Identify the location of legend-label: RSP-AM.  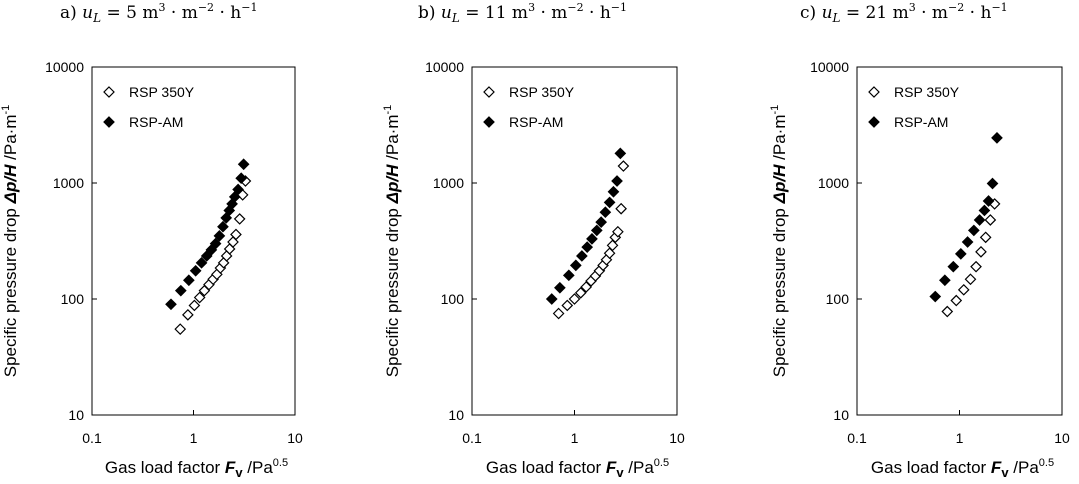
(536, 122).